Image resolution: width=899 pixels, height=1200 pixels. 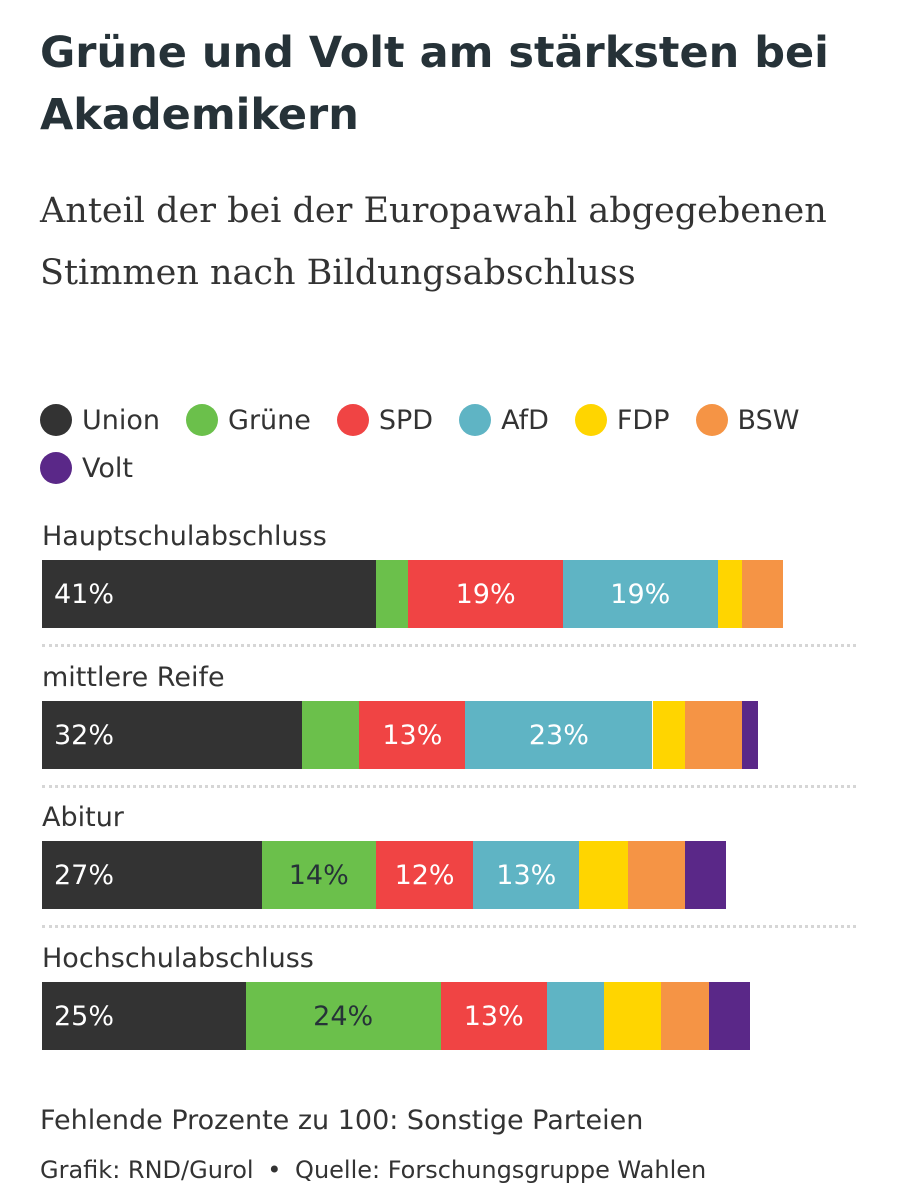 What do you see at coordinates (83, 817) in the screenshot?
I see `category-label: Abitur` at bounding box center [83, 817].